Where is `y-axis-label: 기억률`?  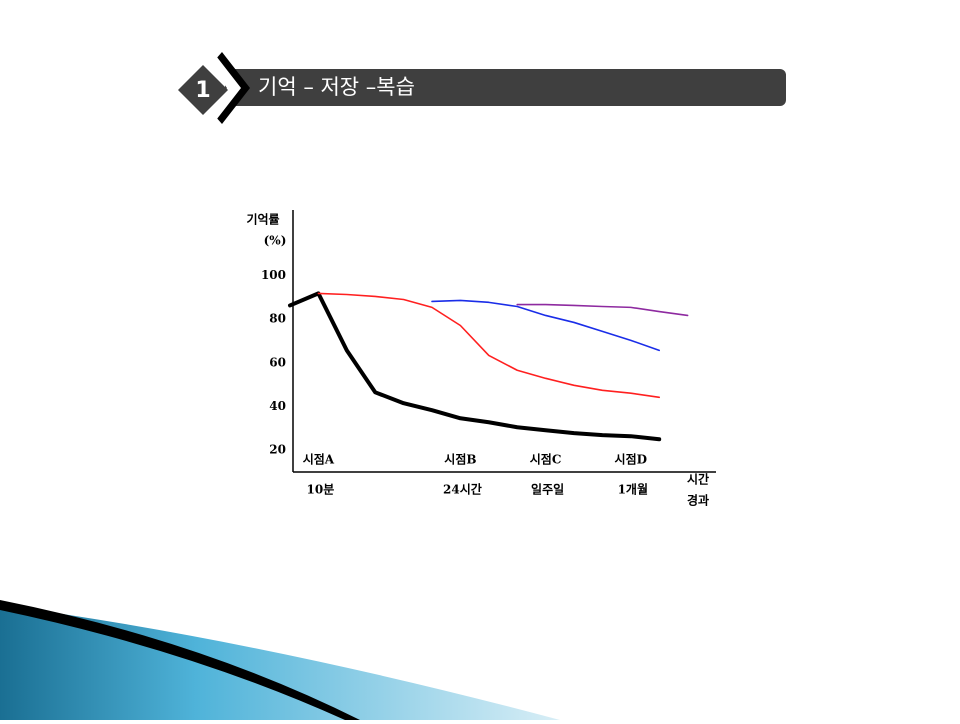 y-axis-label: 기억률 is located at coordinates (262, 219).